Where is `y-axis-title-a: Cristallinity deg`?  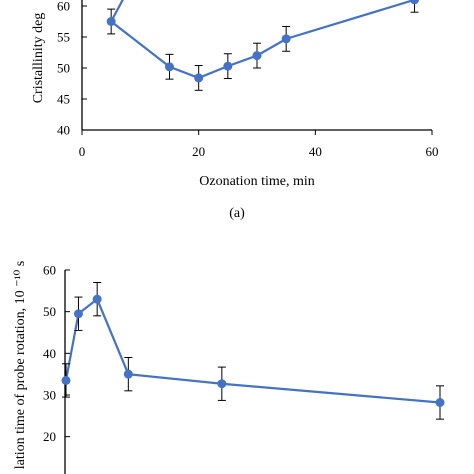
y-axis-title-a: Cristallinity deg is located at coordinates (38, 58).